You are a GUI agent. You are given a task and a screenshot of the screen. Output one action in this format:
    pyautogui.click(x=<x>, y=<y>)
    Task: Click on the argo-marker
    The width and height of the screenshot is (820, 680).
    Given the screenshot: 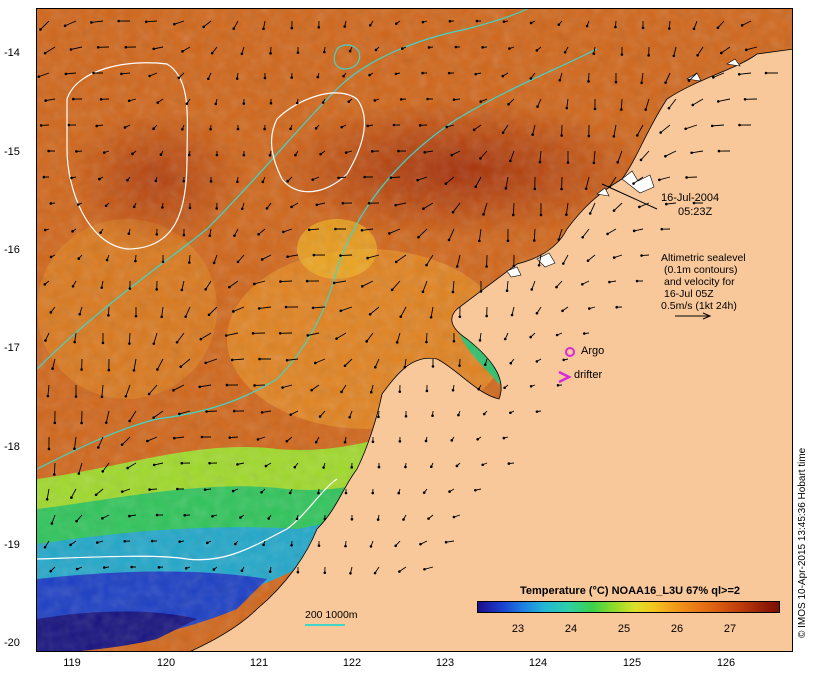 What is the action you would take?
    pyautogui.click(x=570, y=352)
    